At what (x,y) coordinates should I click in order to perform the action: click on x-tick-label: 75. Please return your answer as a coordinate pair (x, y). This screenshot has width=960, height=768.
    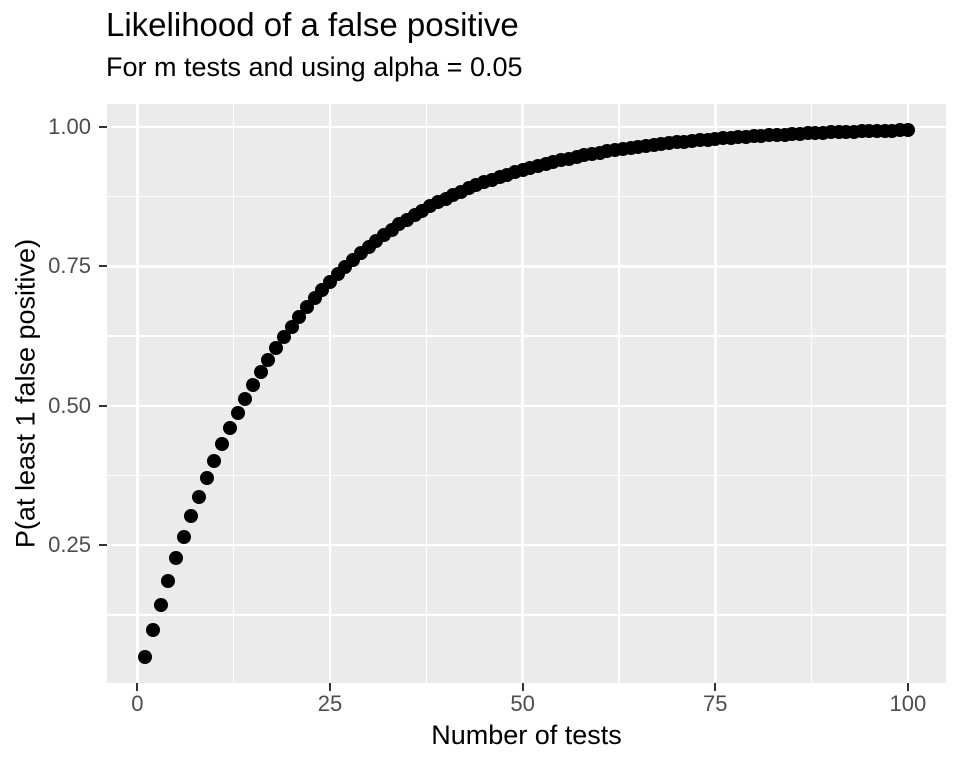
    Looking at the image, I should click on (715, 703).